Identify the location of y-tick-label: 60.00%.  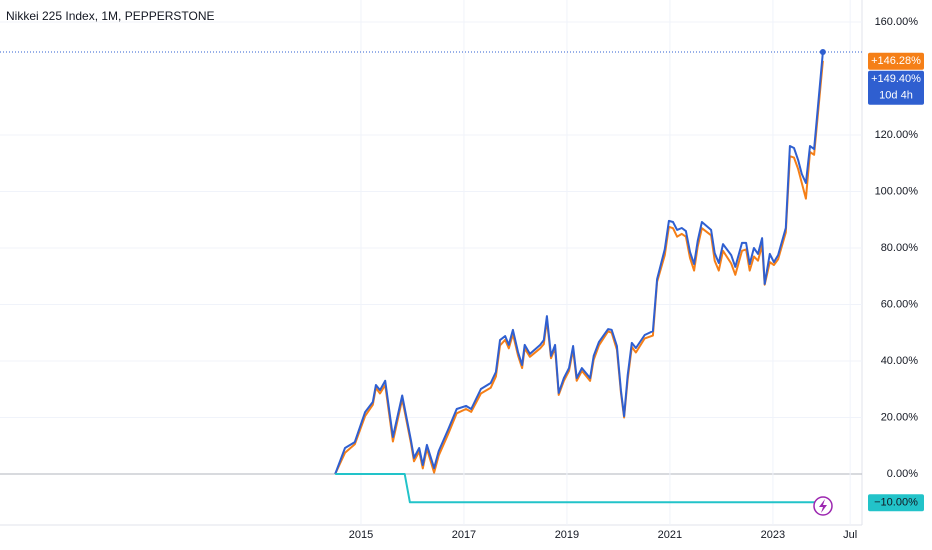
(900, 304).